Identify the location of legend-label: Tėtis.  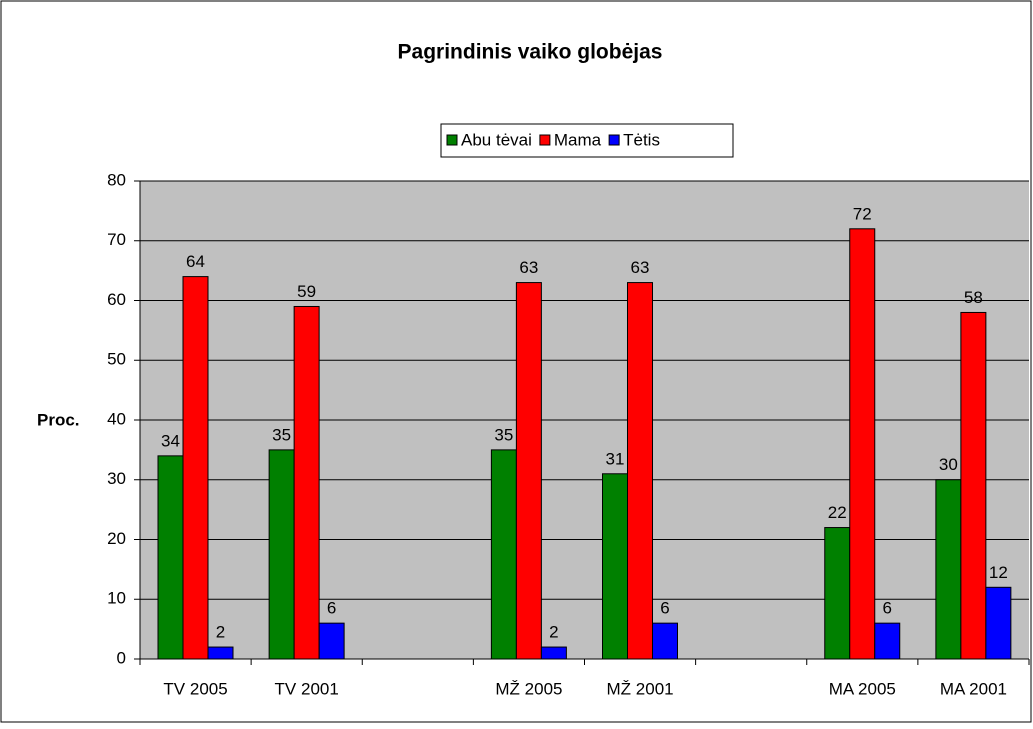
(641, 139).